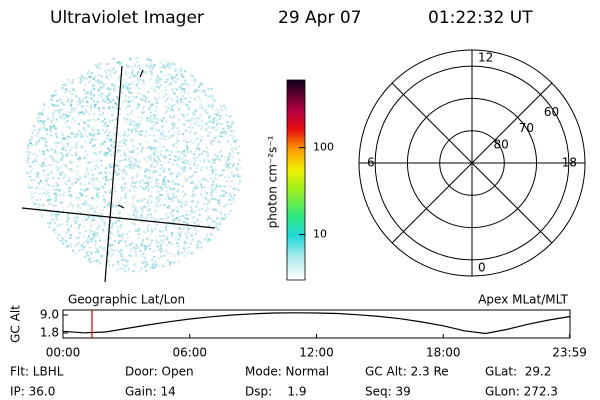 This screenshot has height=400, width=600. What do you see at coordinates (472, 163) in the screenshot?
I see `polar-ring` at bounding box center [472, 163].